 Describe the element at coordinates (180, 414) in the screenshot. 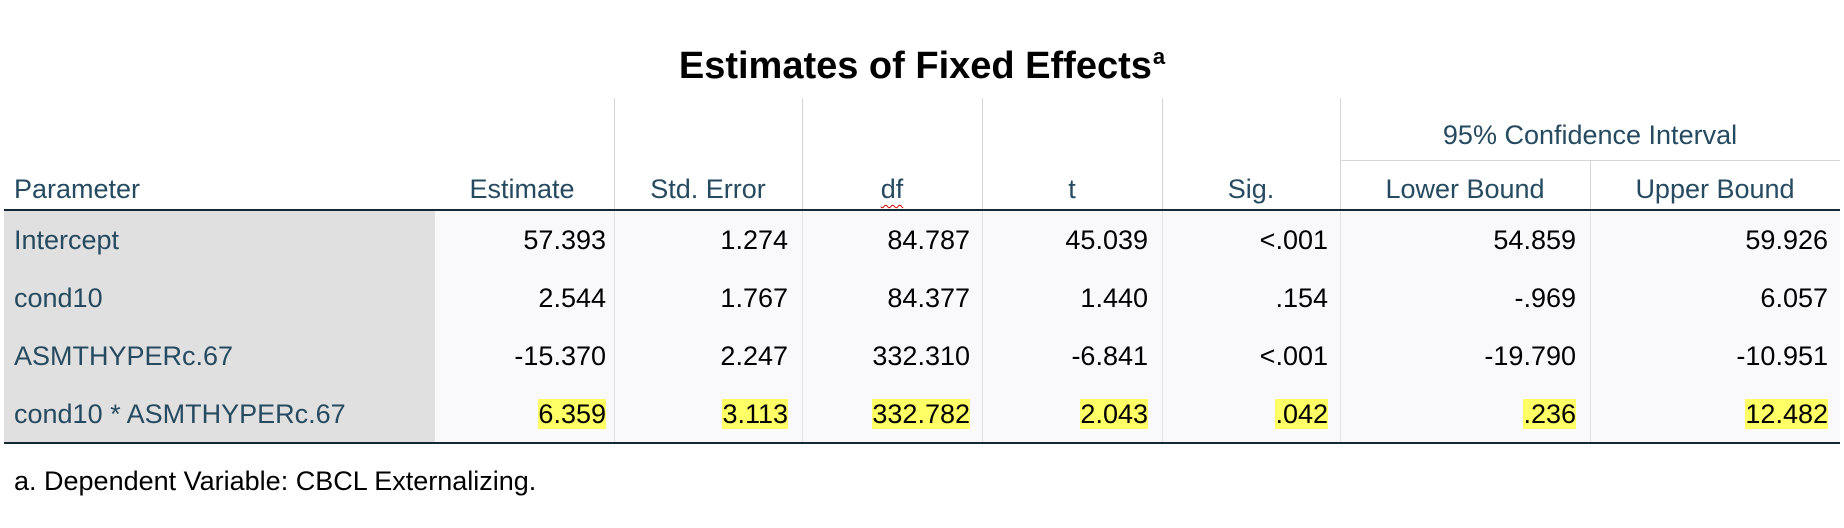

I see `row-label-parameter: cond10 * ASMTHYPERc.67` at that location.